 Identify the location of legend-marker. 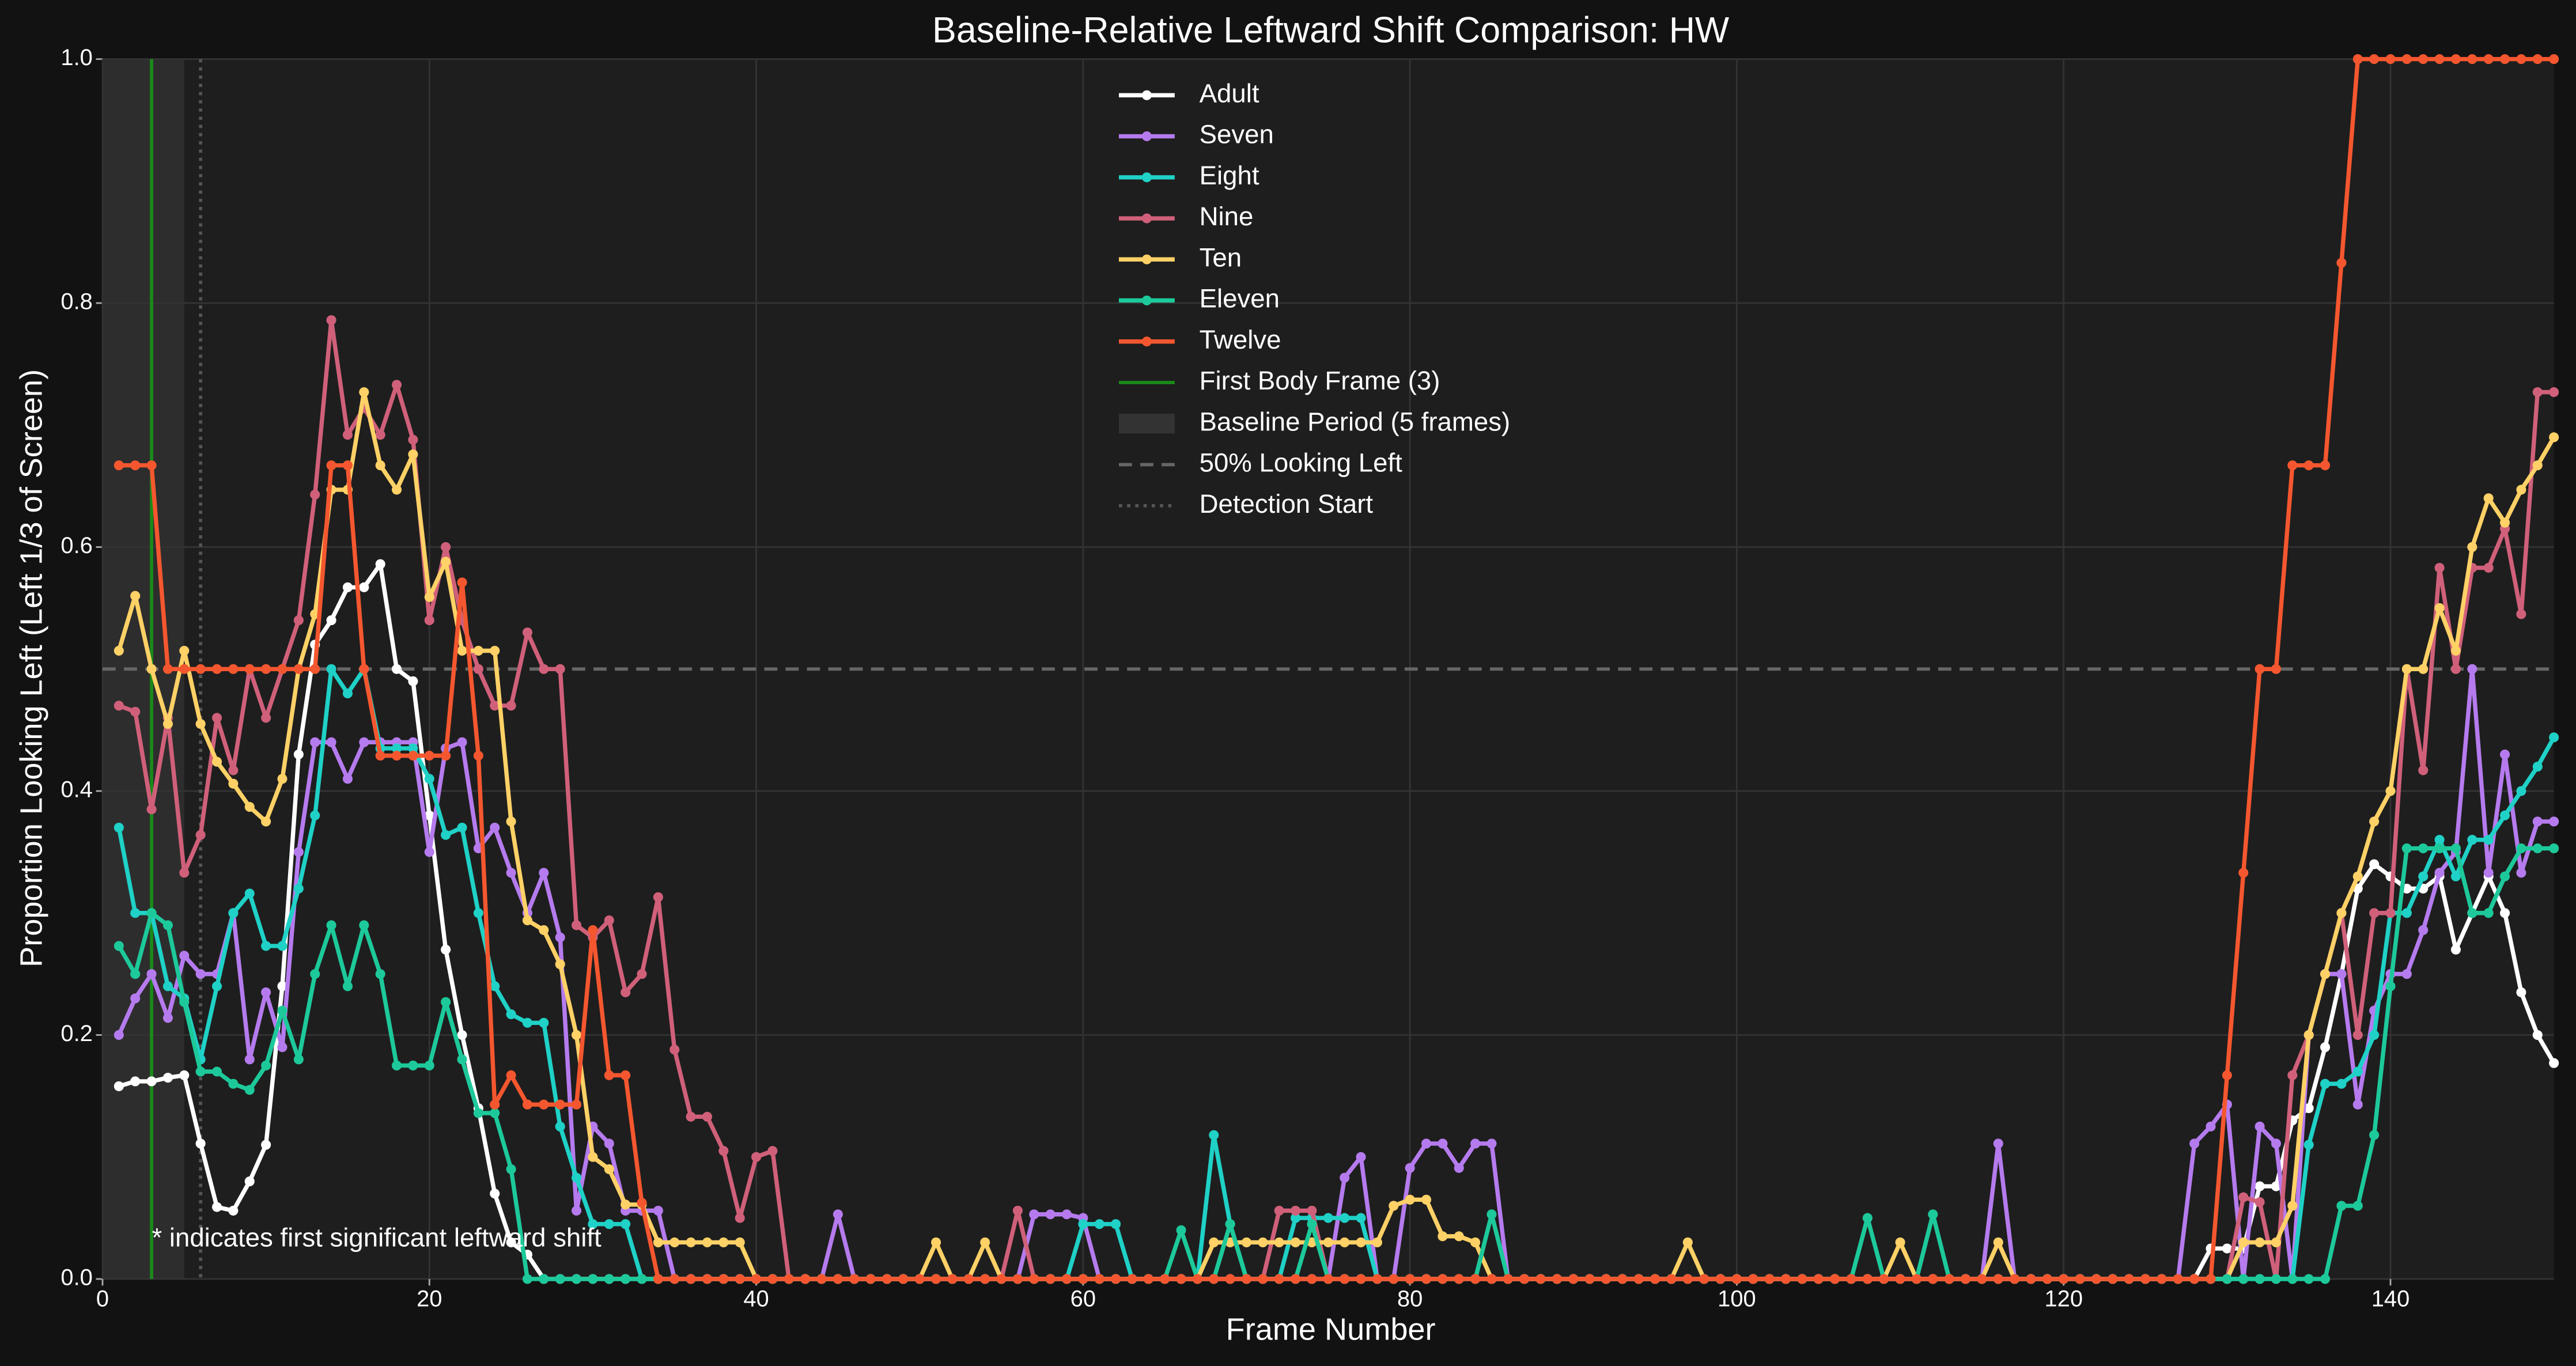
(1146, 136).